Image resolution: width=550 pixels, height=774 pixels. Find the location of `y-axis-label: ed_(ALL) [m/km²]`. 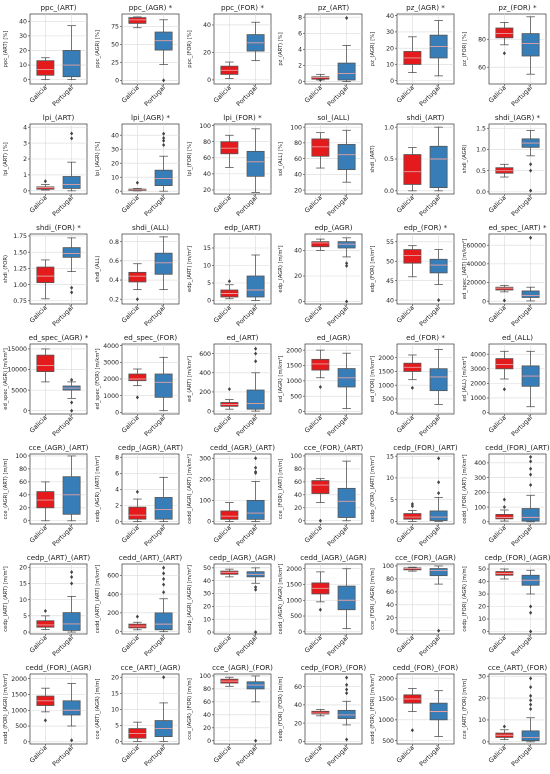

y-axis-label: ed_(ALL) [m/km²] is located at coordinates (465, 378).